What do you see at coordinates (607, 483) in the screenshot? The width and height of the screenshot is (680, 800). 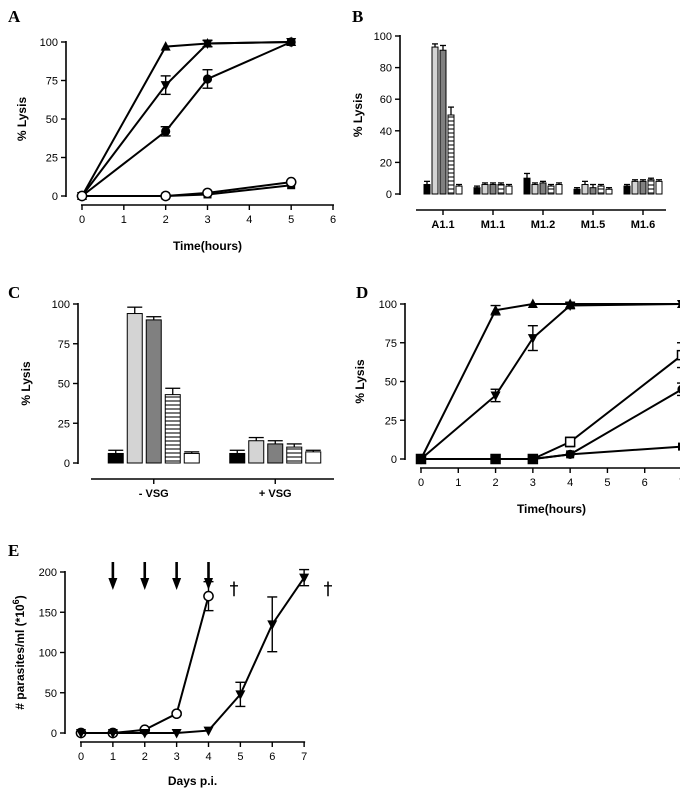 I see `x-tick-label: 5` at bounding box center [607, 483].